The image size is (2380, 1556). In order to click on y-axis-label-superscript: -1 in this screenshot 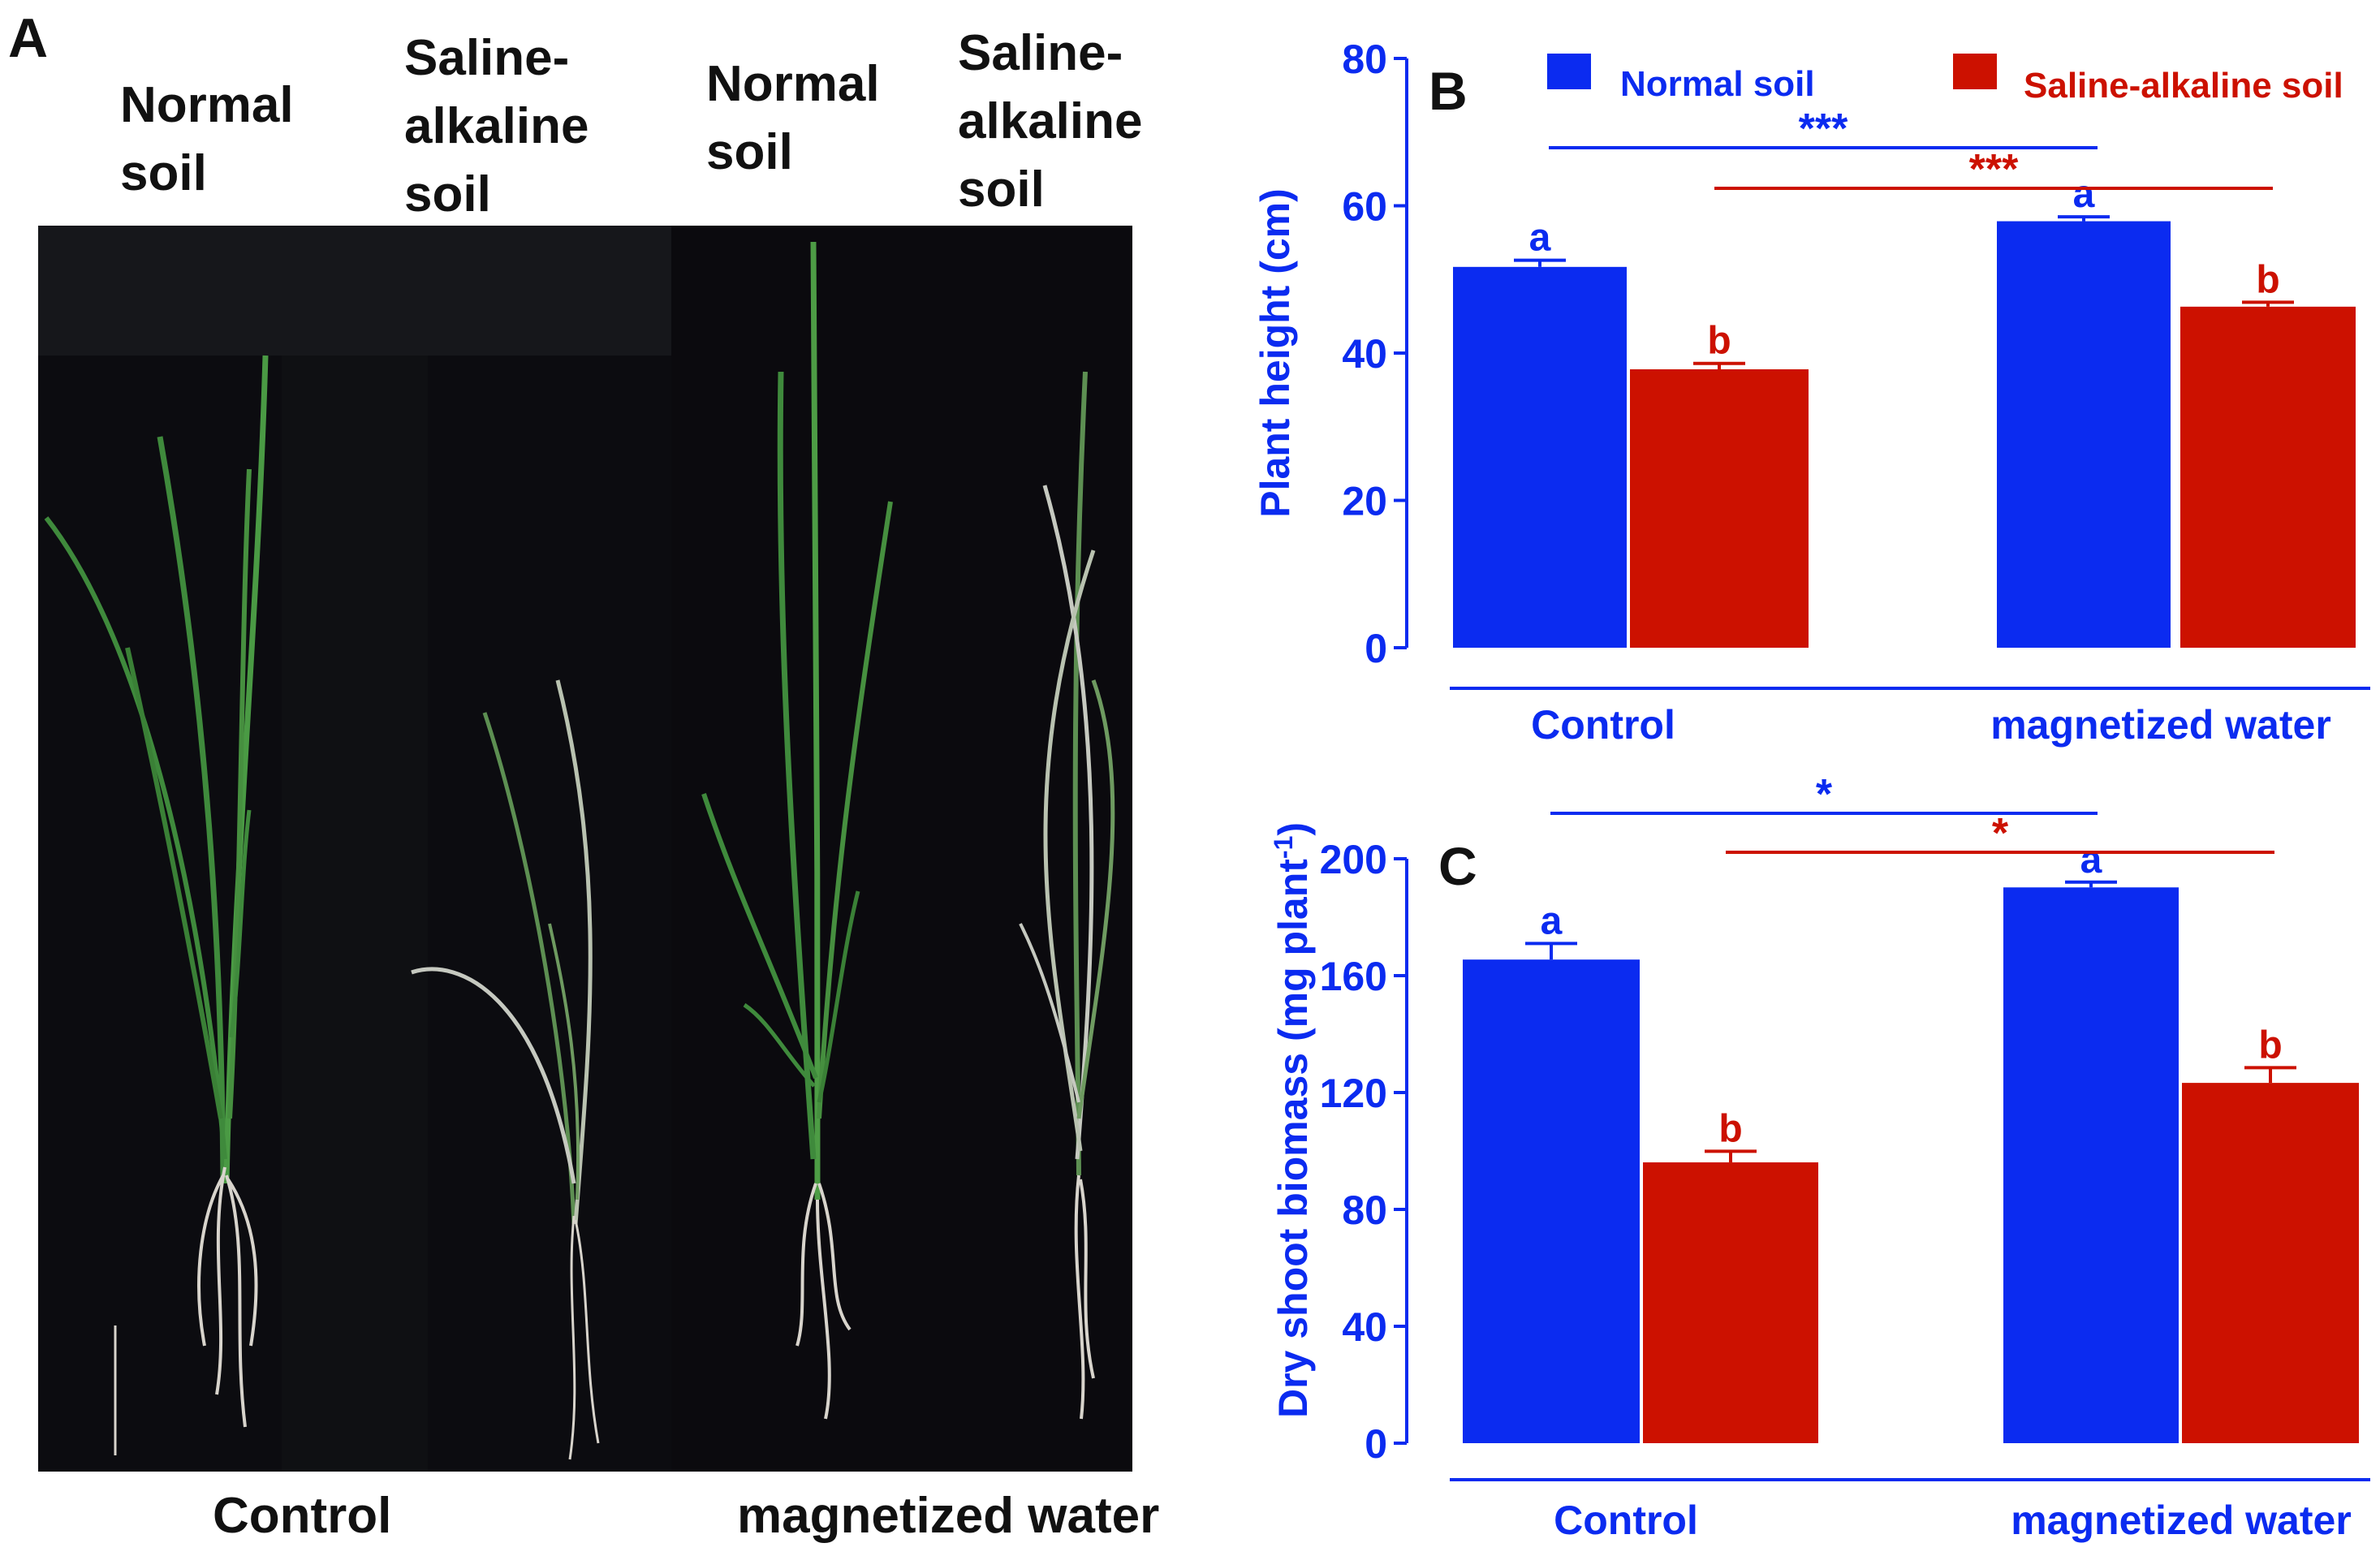, I will do `click(1283, 847)`.